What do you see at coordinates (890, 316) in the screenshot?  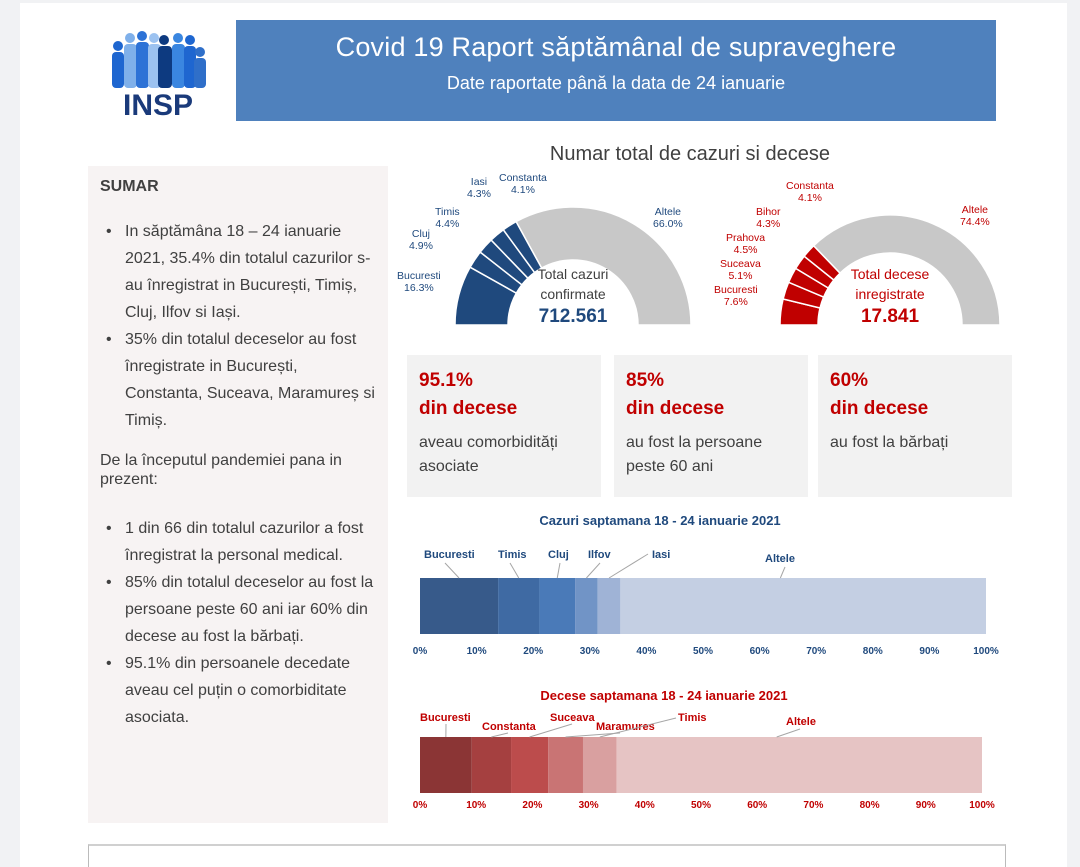 I see `gauge-total-value: 17.841` at bounding box center [890, 316].